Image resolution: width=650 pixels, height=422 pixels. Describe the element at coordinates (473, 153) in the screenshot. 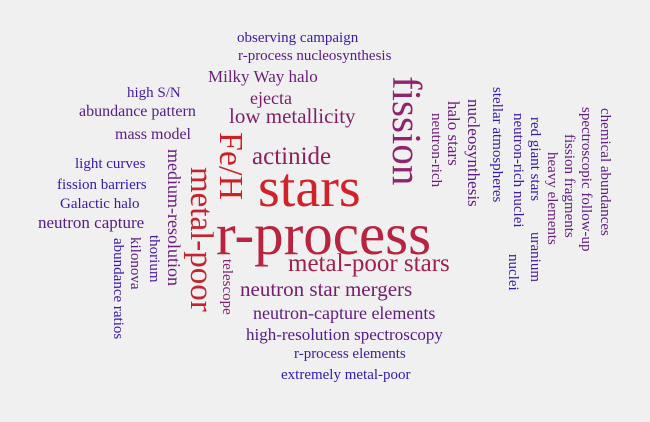

I see `word-nucleosynthesis: nucleosynthesis` at that location.